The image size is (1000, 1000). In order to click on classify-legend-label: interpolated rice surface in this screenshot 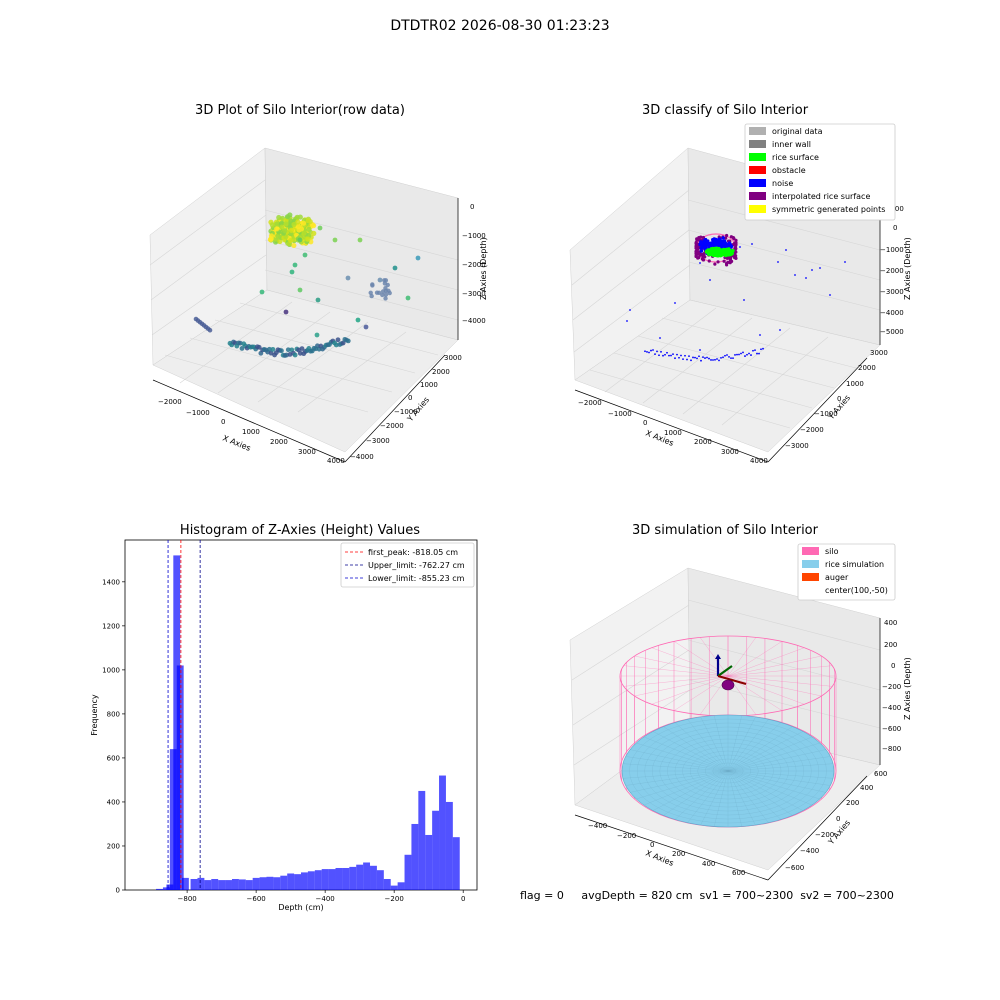, I will do `click(821, 196)`.